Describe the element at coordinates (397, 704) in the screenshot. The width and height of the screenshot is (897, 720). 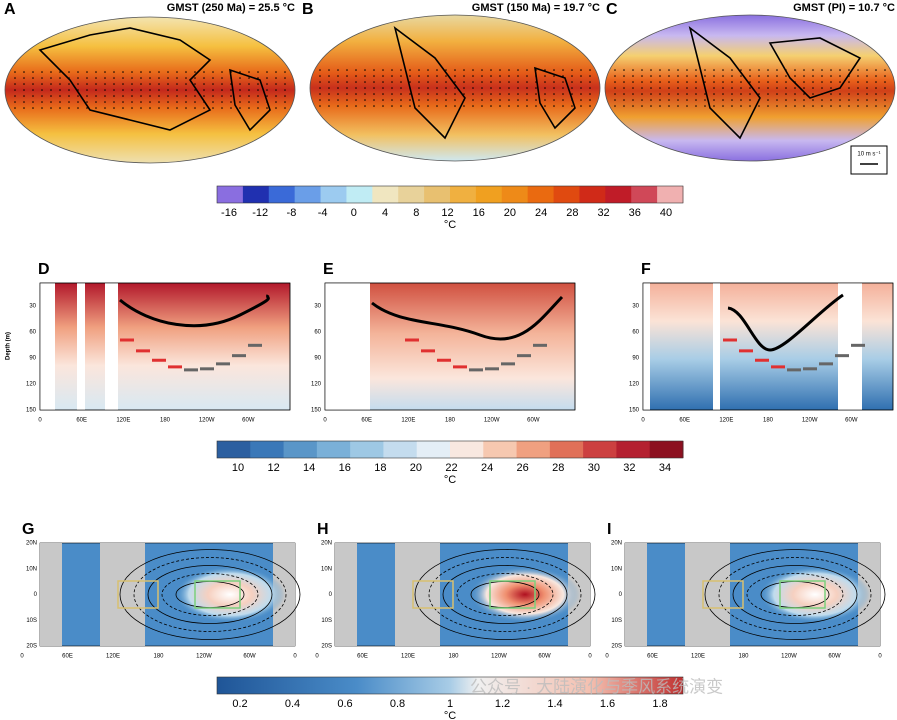
I see `colorbar-tick-label: 0.8` at that location.